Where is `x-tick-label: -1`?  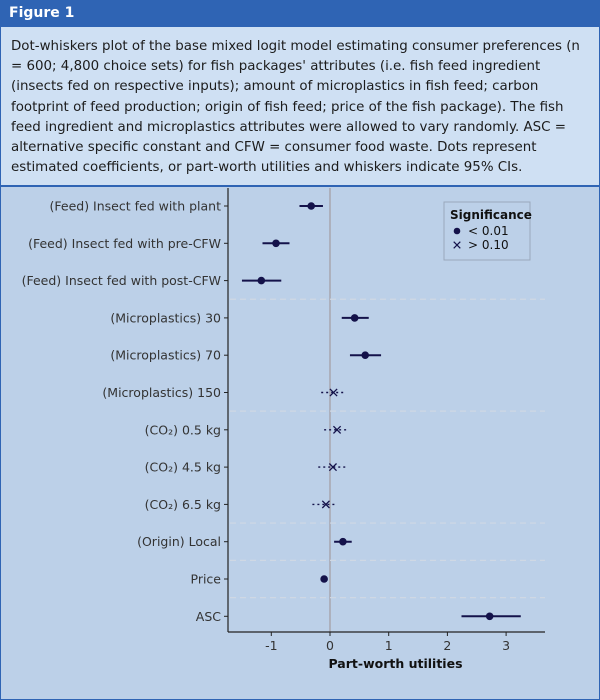
x-tick-label: -1 is located at coordinates (271, 645).